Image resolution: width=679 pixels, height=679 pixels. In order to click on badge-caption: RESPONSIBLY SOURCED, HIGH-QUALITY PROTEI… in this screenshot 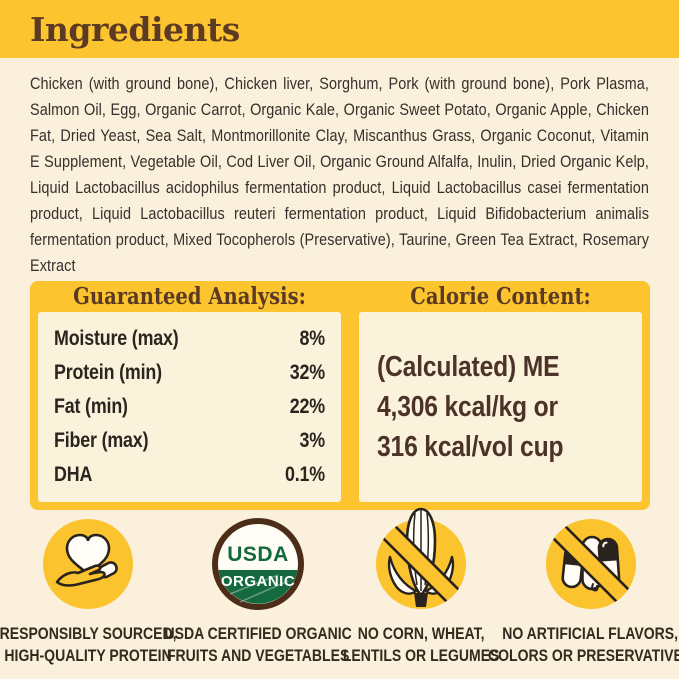, I will do `click(88, 645)`.